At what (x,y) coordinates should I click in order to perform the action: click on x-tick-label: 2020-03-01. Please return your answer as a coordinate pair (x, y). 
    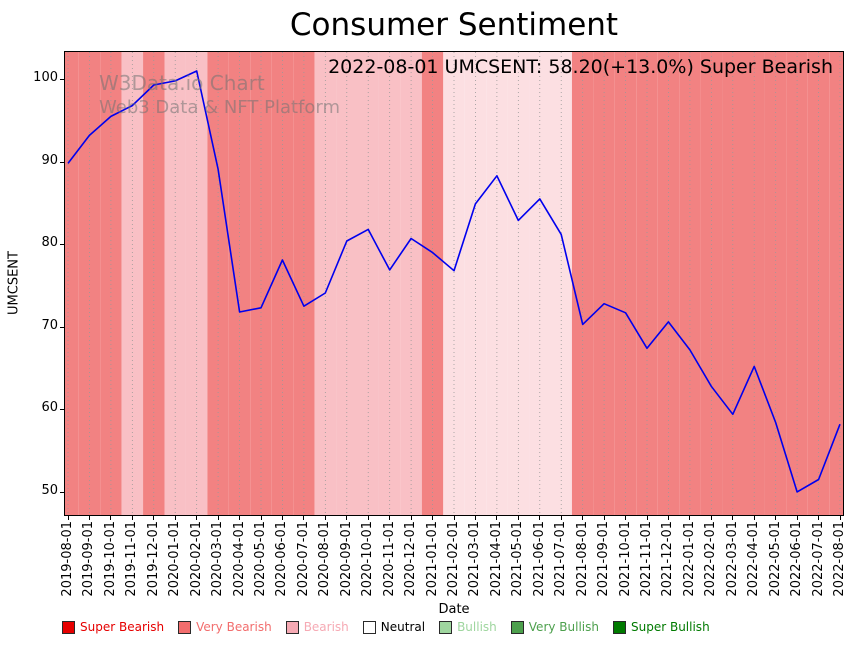
    Looking at the image, I should click on (218, 559).